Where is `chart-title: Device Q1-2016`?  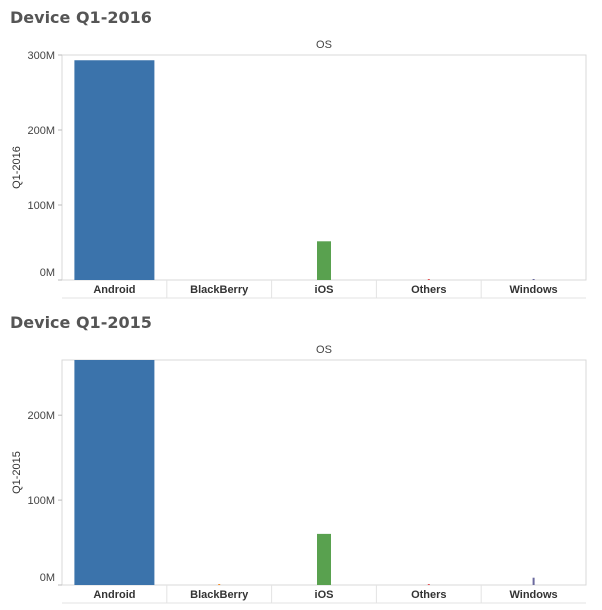 chart-title: Device Q1-2016 is located at coordinates (81, 17).